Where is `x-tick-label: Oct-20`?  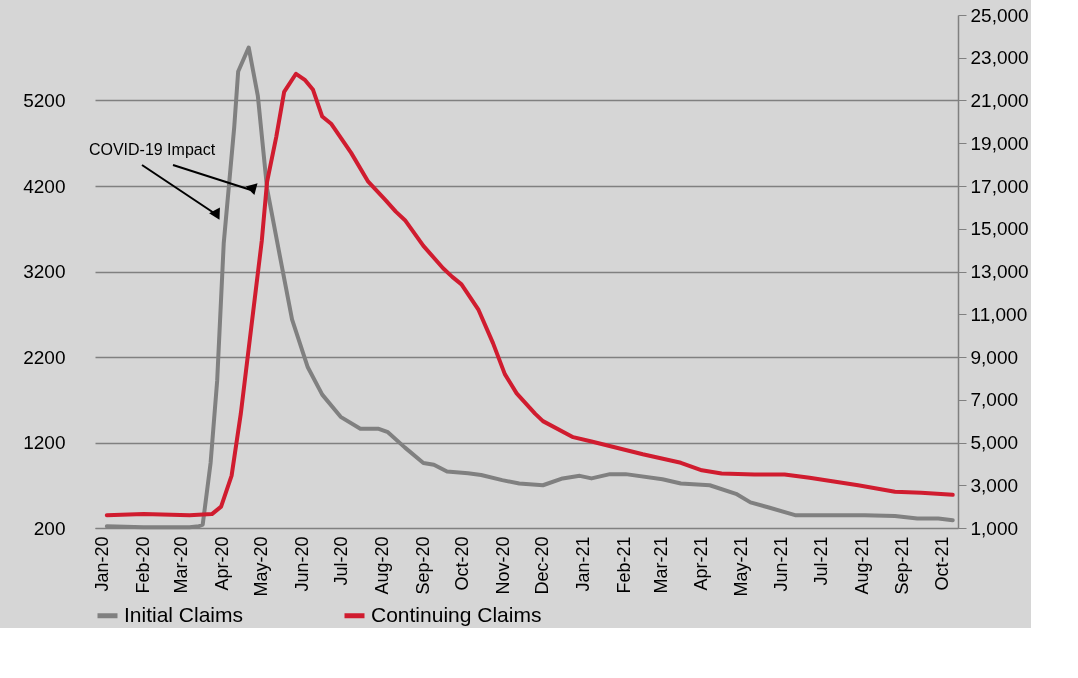
x-tick-label: Oct-20 is located at coordinates (462, 563).